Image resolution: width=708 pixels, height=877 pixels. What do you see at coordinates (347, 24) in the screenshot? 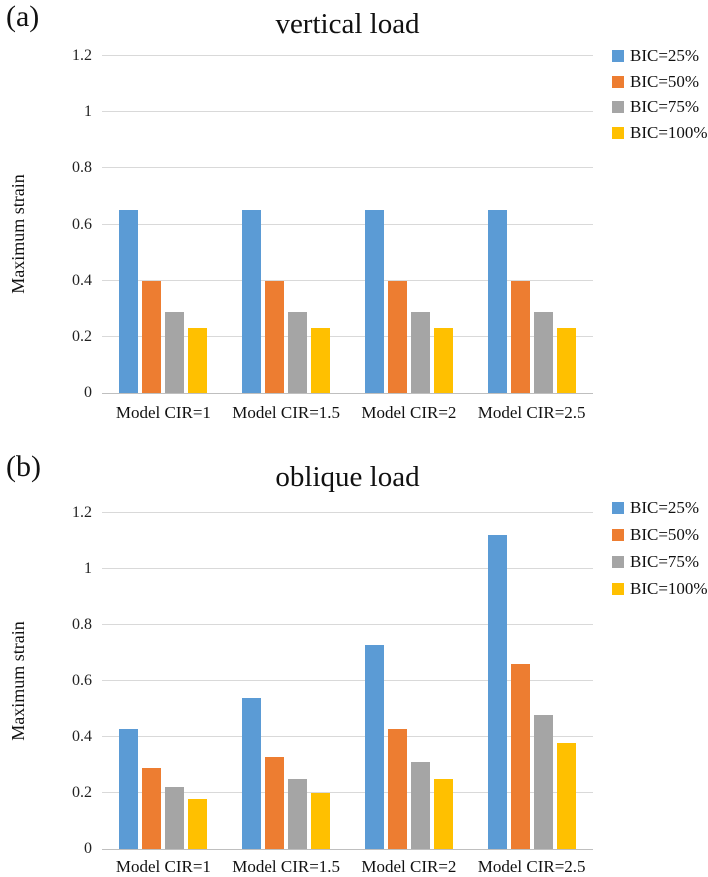
I see `chart-title: vertical load` at bounding box center [347, 24].